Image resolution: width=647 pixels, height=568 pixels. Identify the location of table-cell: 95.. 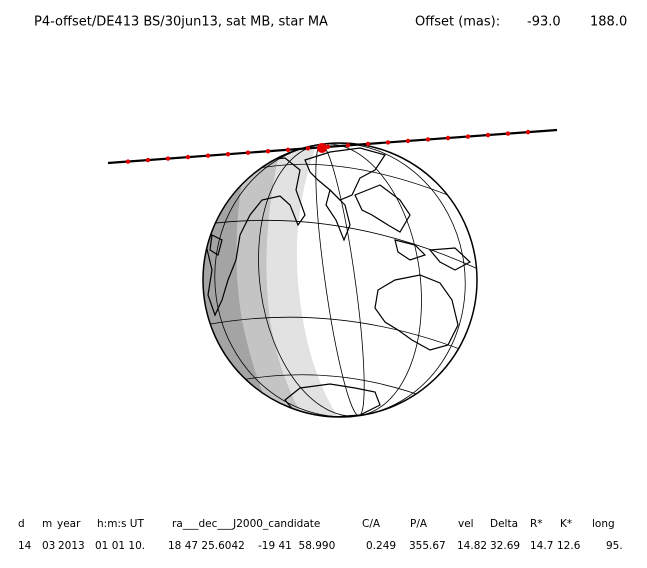
(614, 546).